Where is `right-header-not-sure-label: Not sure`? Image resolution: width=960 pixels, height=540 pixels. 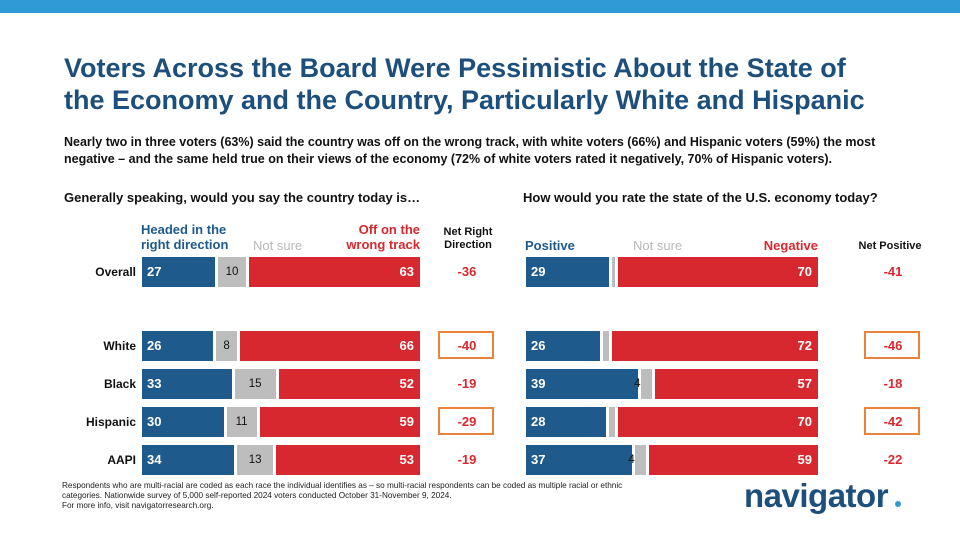
right-header-not-sure-label: Not sure is located at coordinates (658, 245).